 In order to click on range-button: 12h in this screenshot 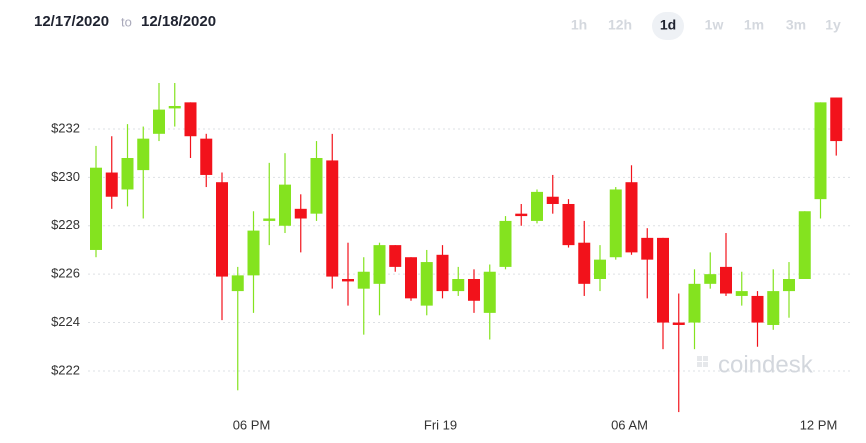, I will do `click(620, 25)`.